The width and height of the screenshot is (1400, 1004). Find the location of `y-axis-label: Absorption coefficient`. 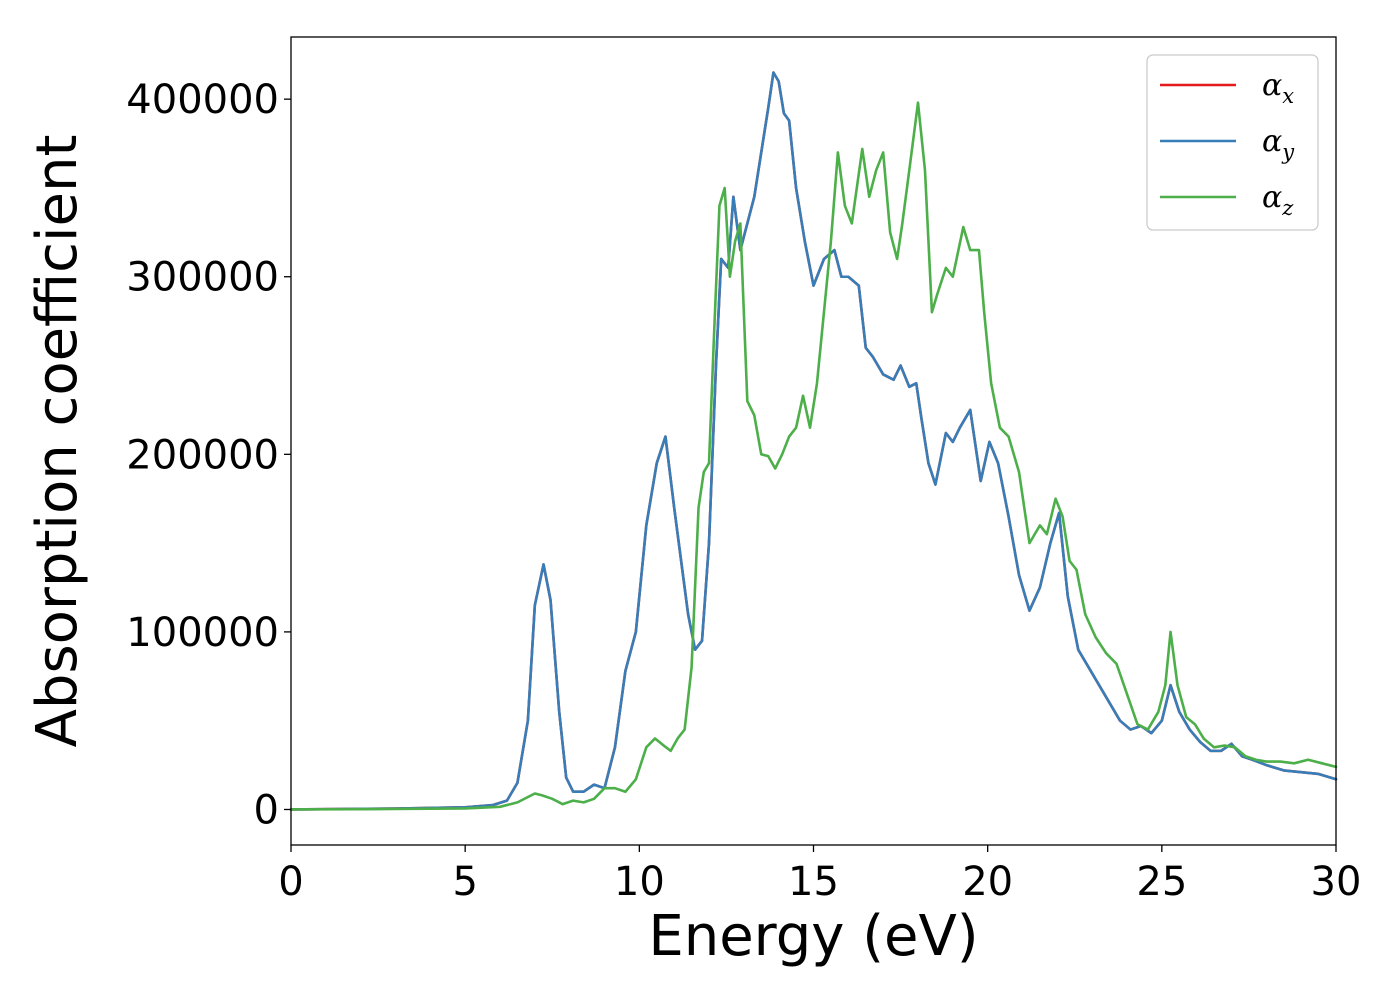

y-axis-label: Absorption coefficient is located at coordinates (57, 441).